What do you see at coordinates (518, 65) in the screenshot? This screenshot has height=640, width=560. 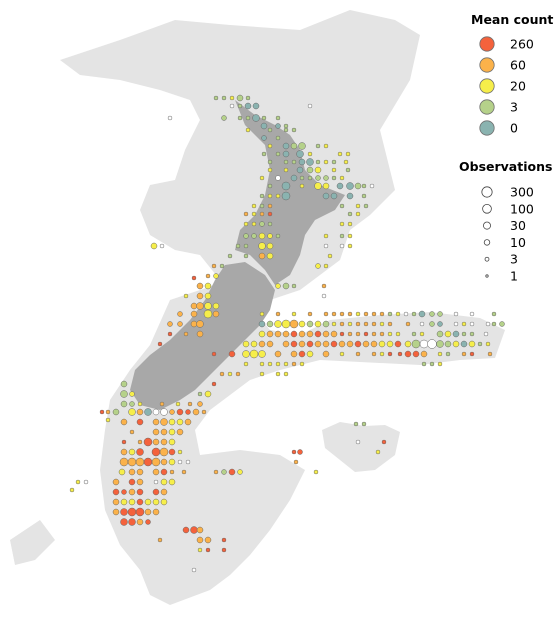 I see `legend-mean-count-label: 60` at bounding box center [518, 65].